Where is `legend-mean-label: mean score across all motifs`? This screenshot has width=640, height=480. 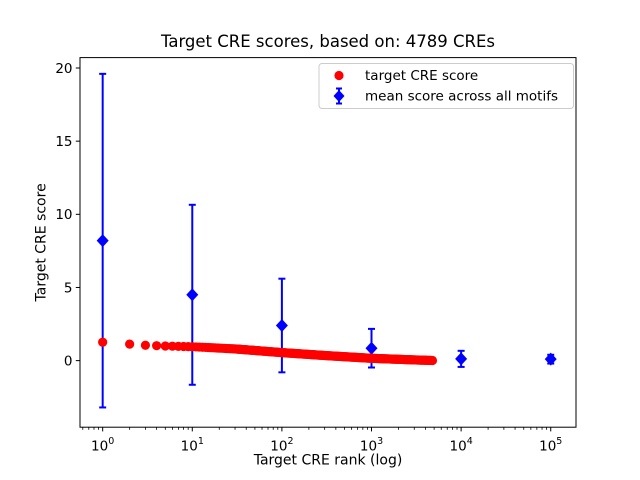 legend-mean-label: mean score across all motifs is located at coordinates (461, 97).